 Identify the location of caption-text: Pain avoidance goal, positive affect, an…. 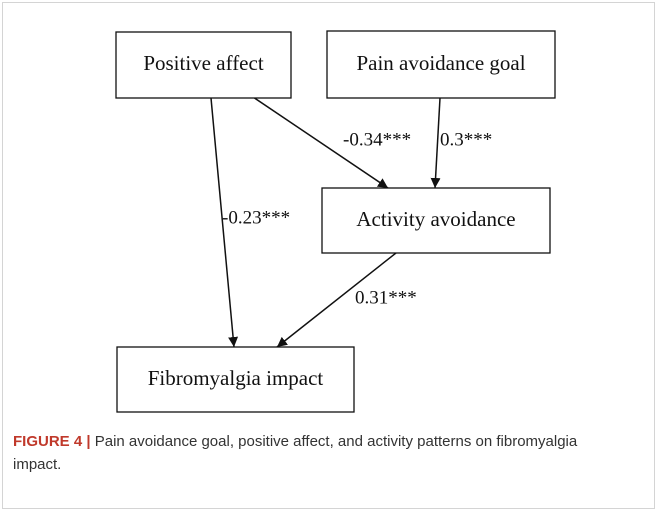
(295, 453).